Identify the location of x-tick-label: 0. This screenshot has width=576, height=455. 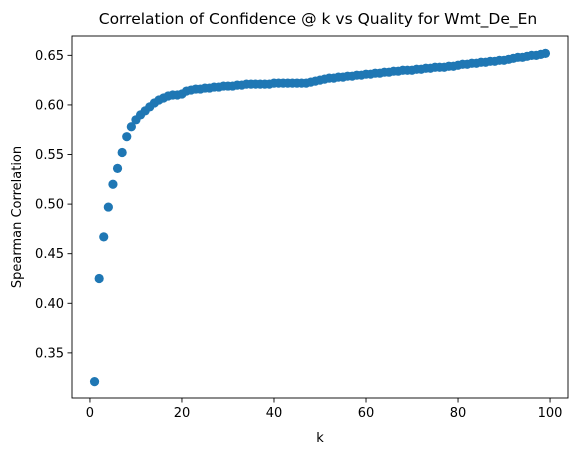
(90, 413).